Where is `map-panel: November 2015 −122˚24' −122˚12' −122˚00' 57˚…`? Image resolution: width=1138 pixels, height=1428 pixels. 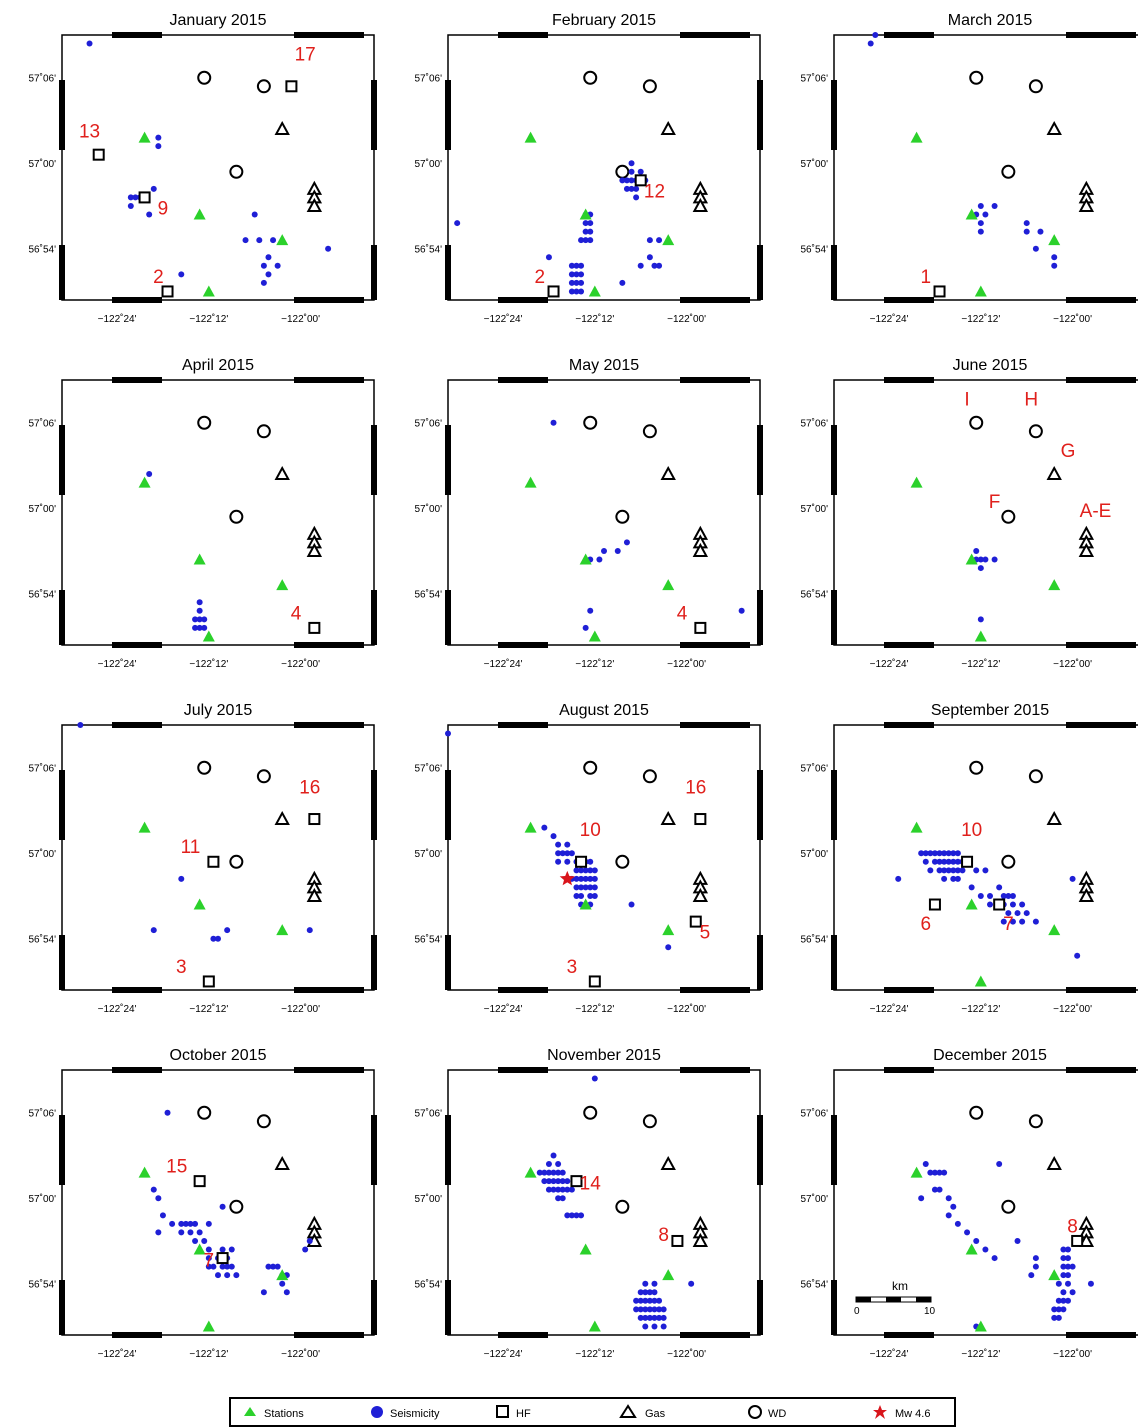
map-panel: November 2015 −122˚24' −122˚12' −122˚00' 57˚… is located at coordinates (589, 1203).